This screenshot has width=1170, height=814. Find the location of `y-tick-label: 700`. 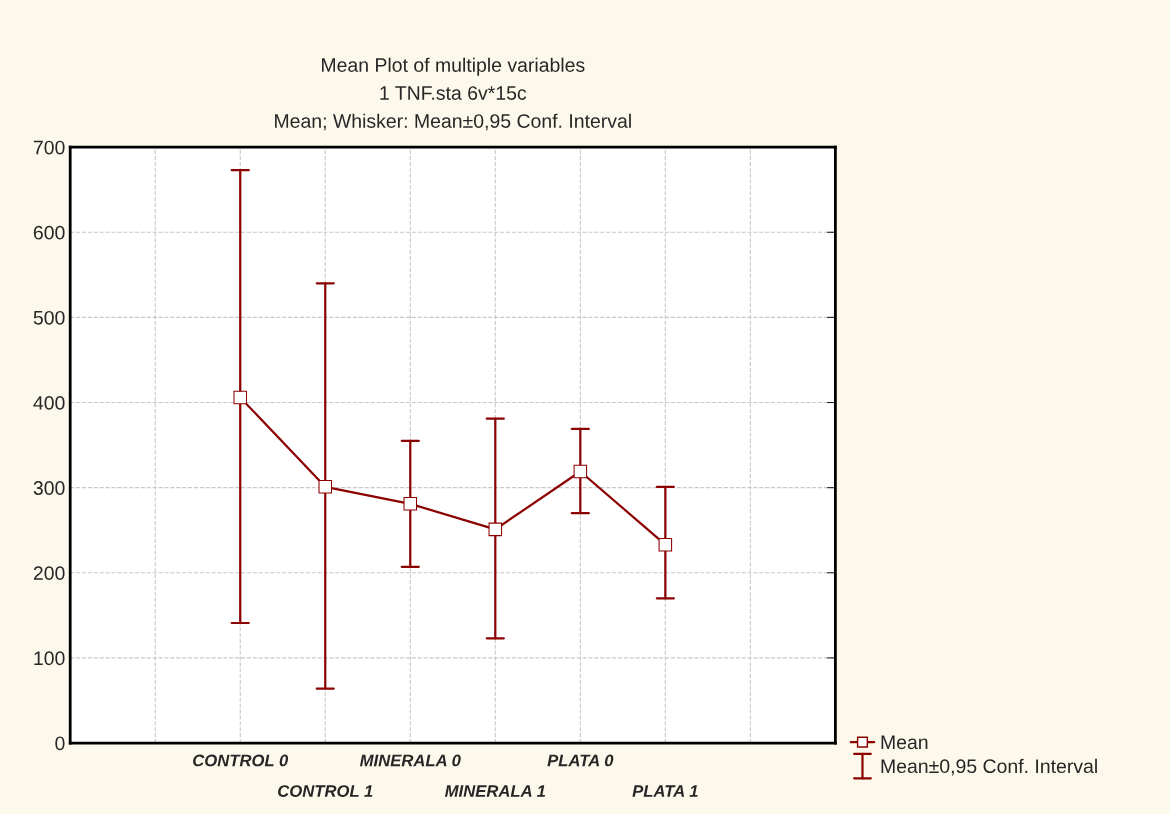

y-tick-label: 700 is located at coordinates (49, 147).